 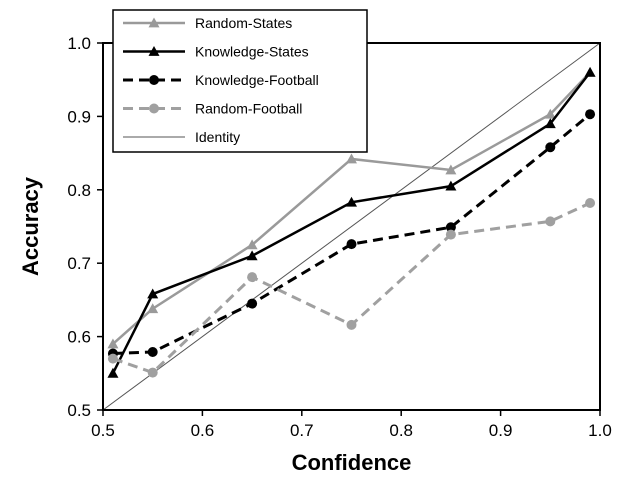 I want to click on legend-item: Random-Football, so click(x=212, y=109).